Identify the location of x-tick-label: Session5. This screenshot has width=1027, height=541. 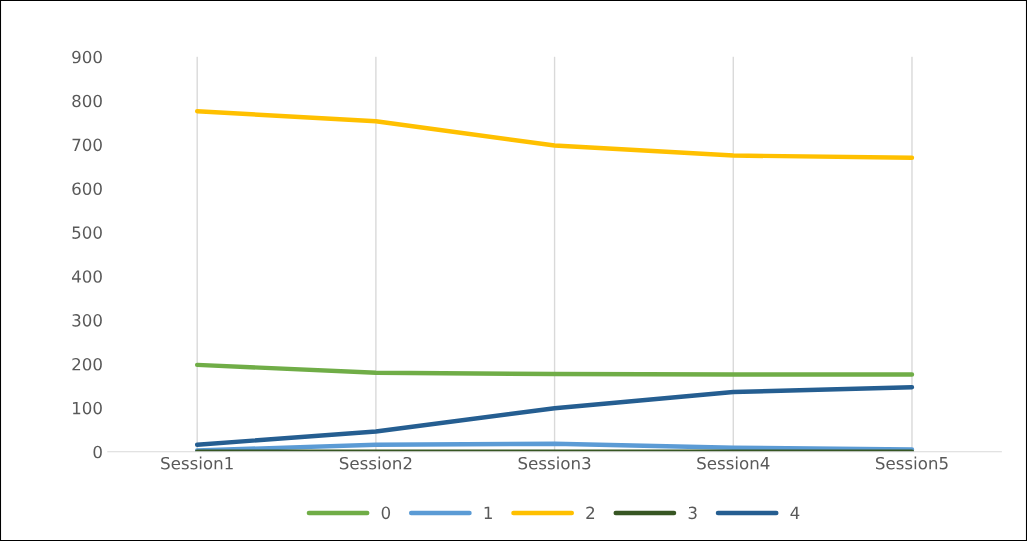
(911, 463).